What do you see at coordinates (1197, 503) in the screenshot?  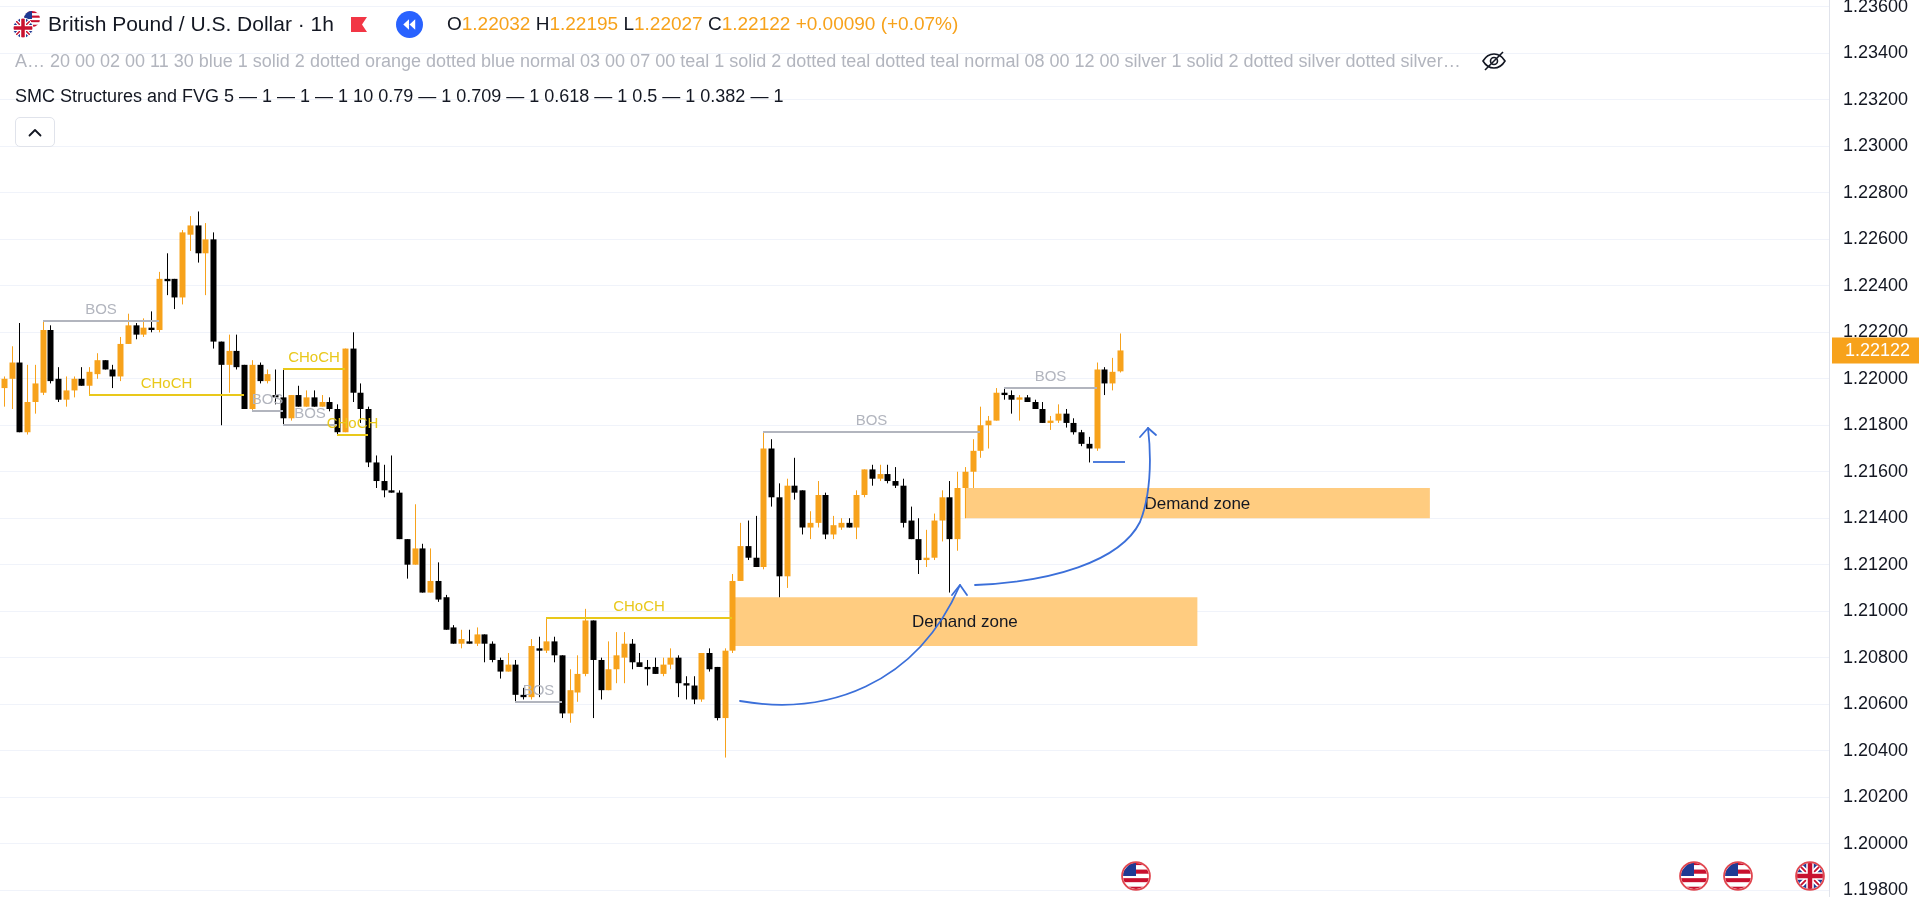 I see `band-label: Demand zone` at bounding box center [1197, 503].